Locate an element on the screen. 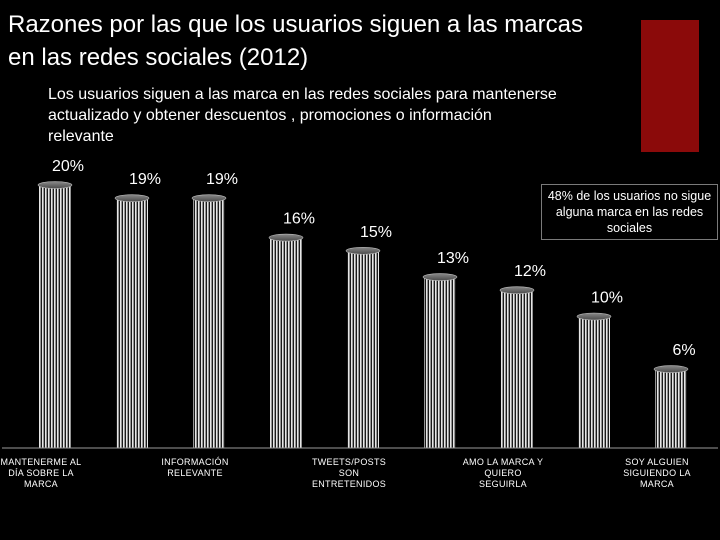 This screenshot has height=540, width=720. value-label-9: 6% is located at coordinates (683, 350).